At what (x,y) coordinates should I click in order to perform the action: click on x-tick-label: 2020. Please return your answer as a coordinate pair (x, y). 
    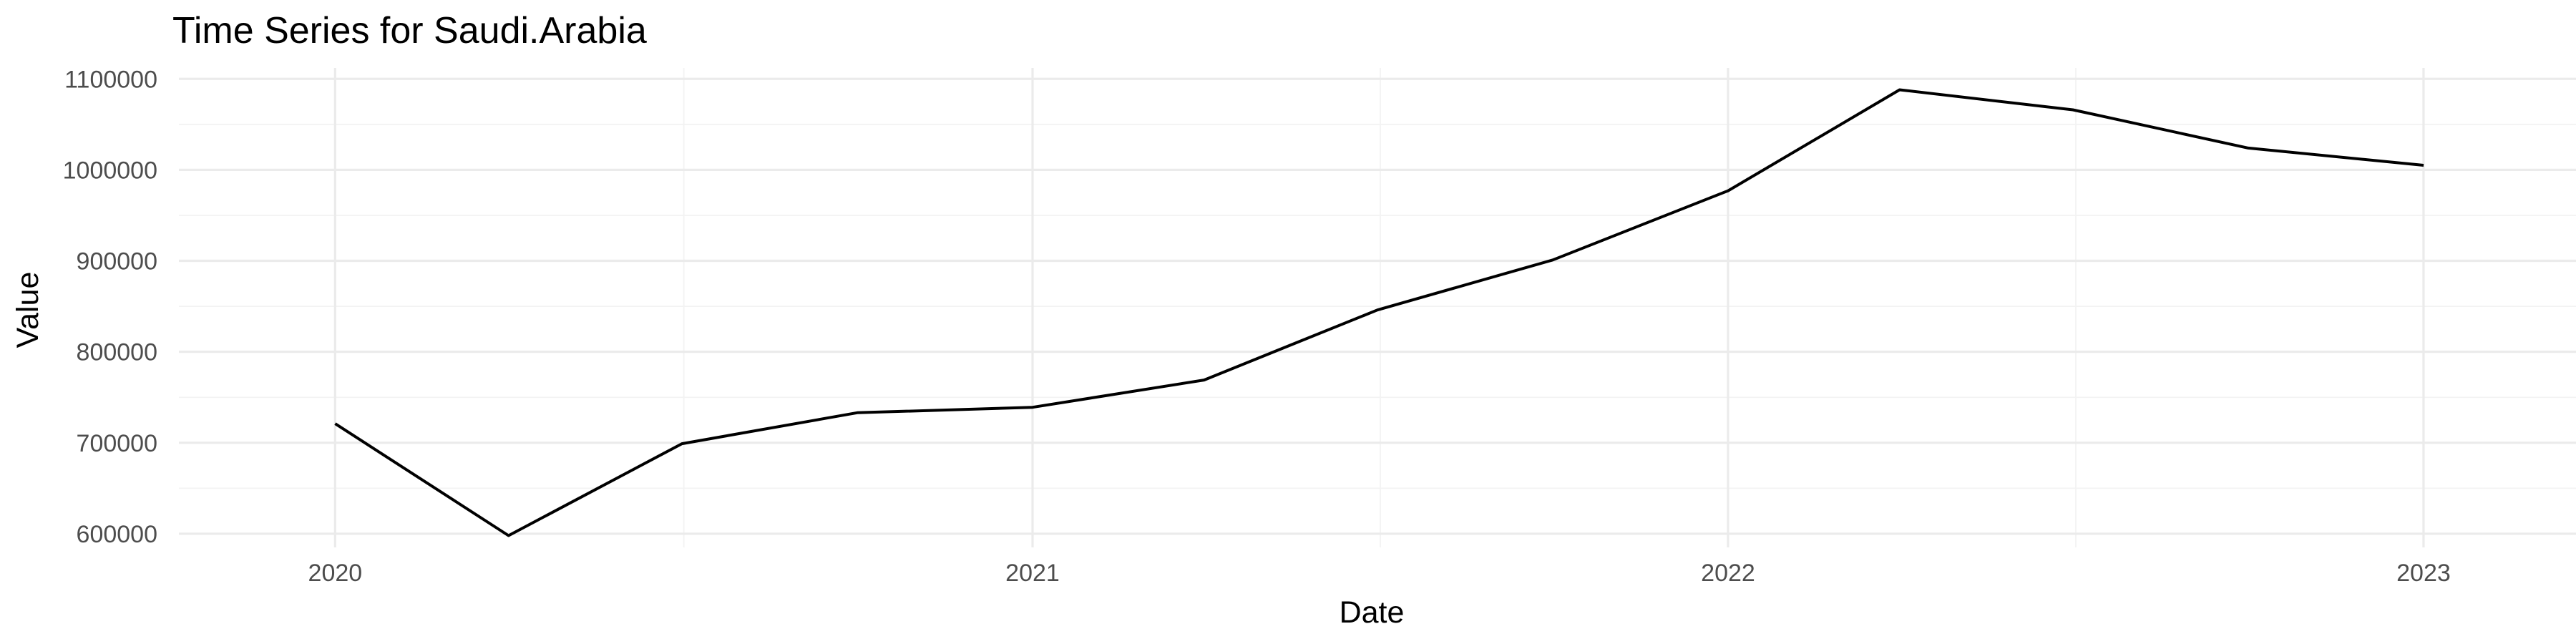
    Looking at the image, I should click on (335, 573).